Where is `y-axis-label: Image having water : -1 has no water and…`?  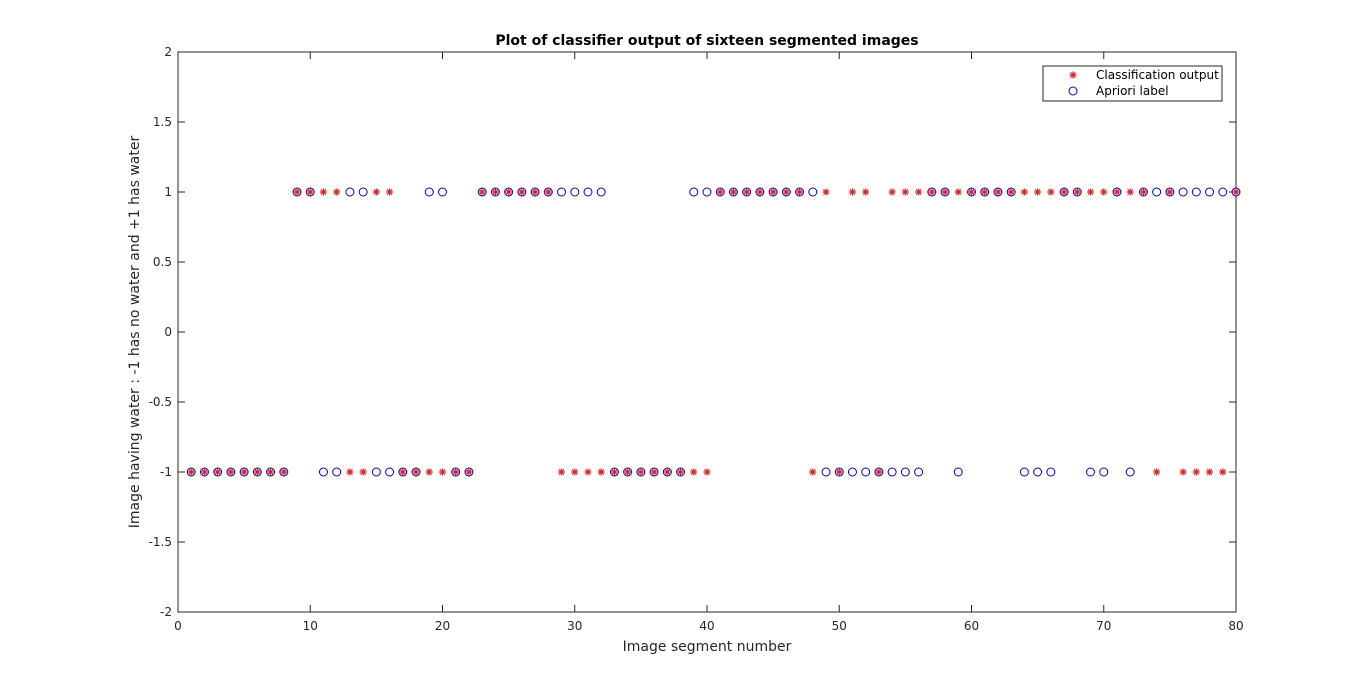 y-axis-label: Image having water : -1 has no water and… is located at coordinates (135, 332).